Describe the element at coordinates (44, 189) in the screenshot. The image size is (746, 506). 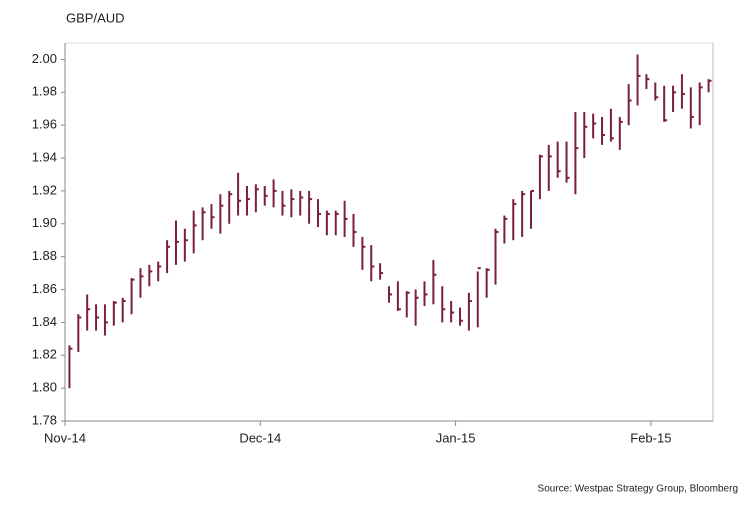
I see `y-tick-label: 1.92` at that location.